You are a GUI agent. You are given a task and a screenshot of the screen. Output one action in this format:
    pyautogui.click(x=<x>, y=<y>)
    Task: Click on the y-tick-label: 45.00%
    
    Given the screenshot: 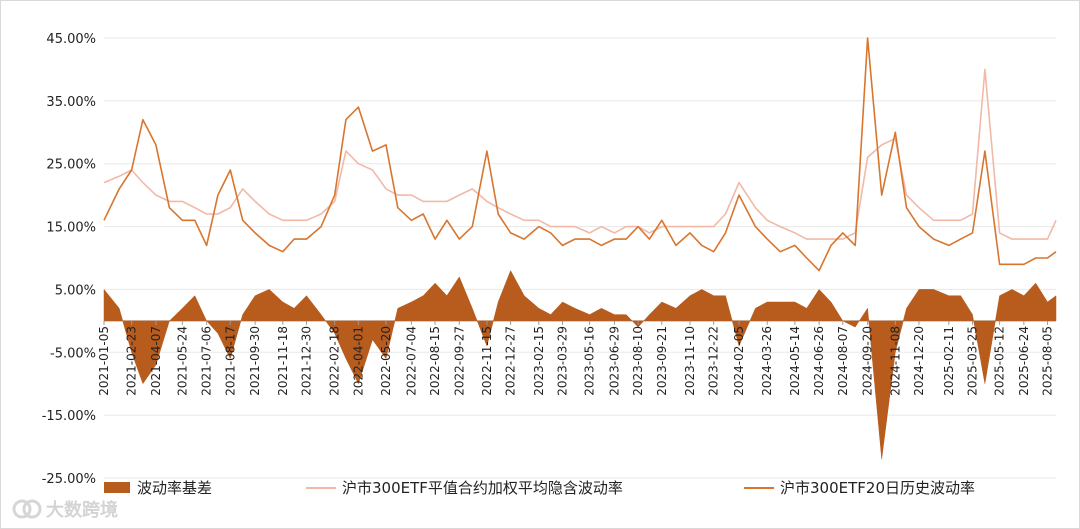 What is the action you would take?
    pyautogui.click(x=71, y=39)
    